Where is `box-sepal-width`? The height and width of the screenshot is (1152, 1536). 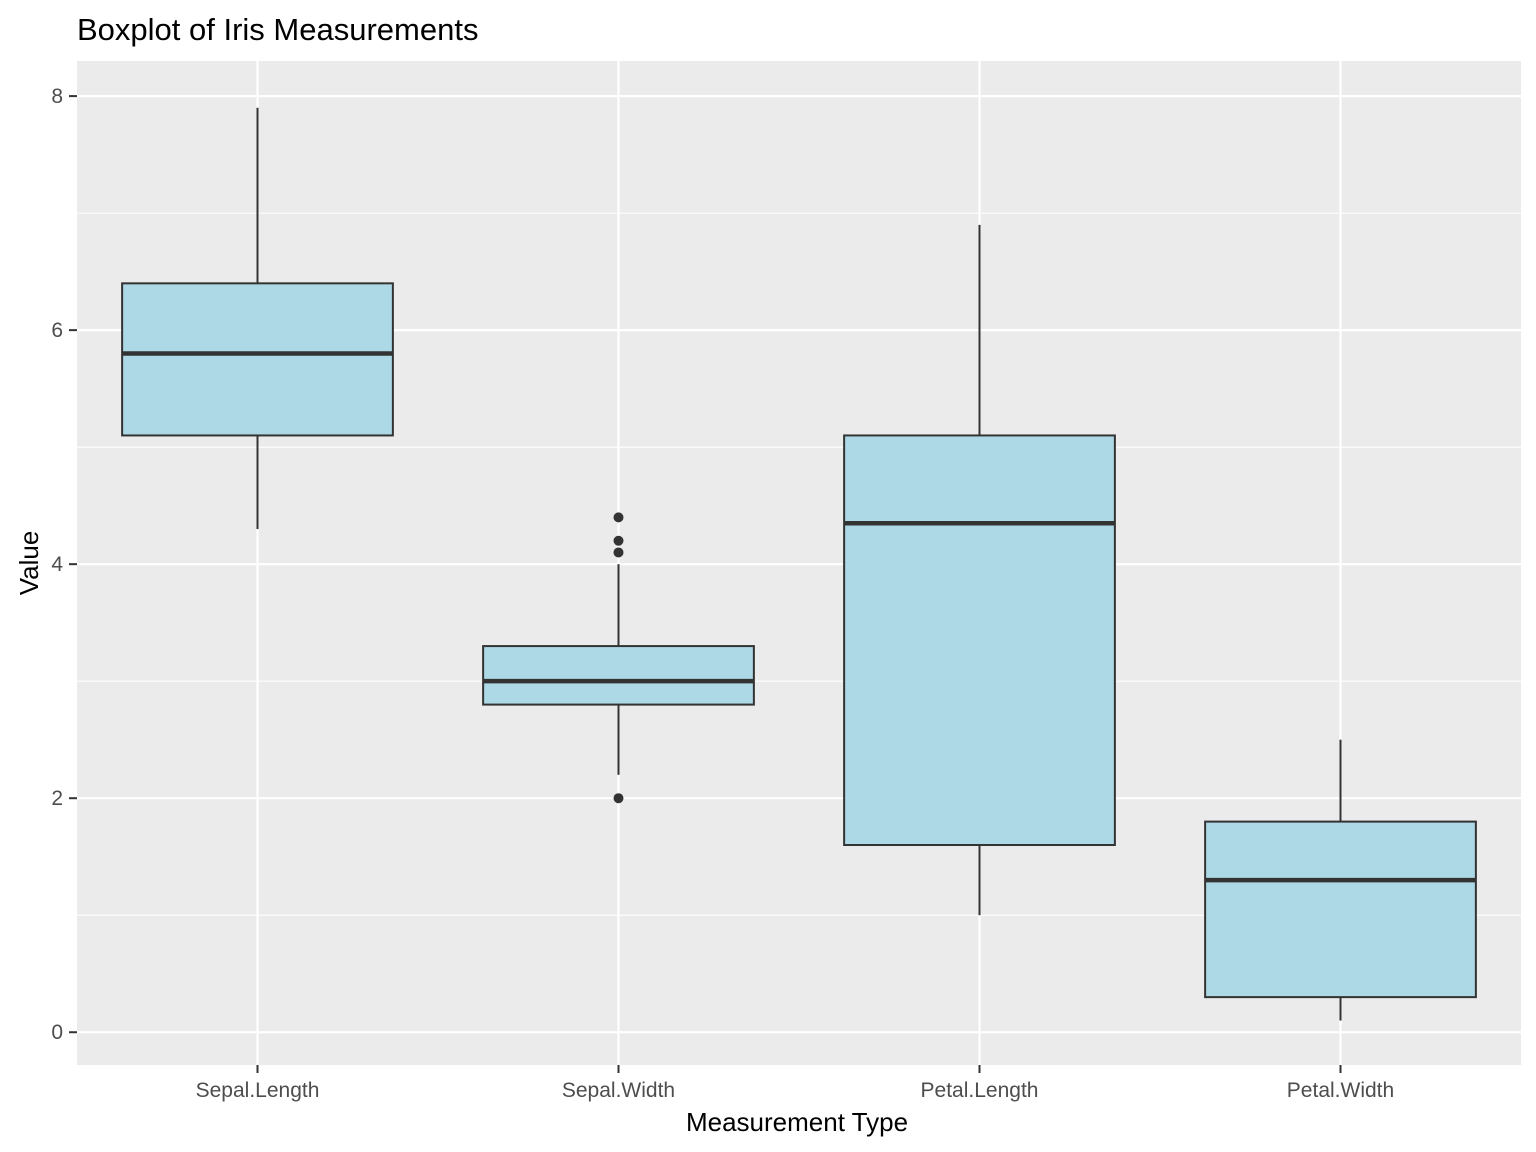 box-sepal-width is located at coordinates (618, 658).